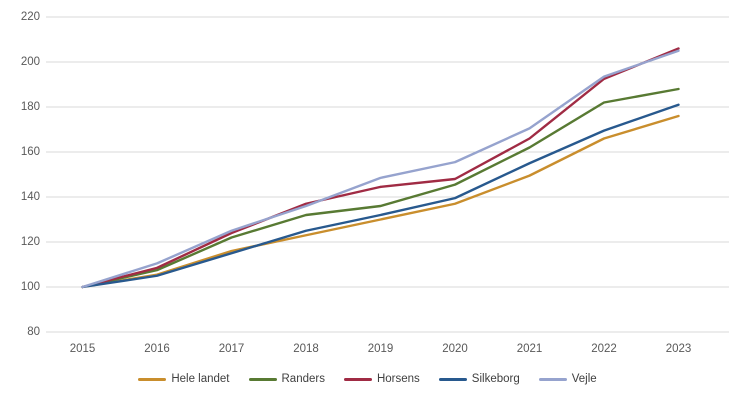  What do you see at coordinates (157, 349) in the screenshot?
I see `x-tick-label: 2016` at bounding box center [157, 349].